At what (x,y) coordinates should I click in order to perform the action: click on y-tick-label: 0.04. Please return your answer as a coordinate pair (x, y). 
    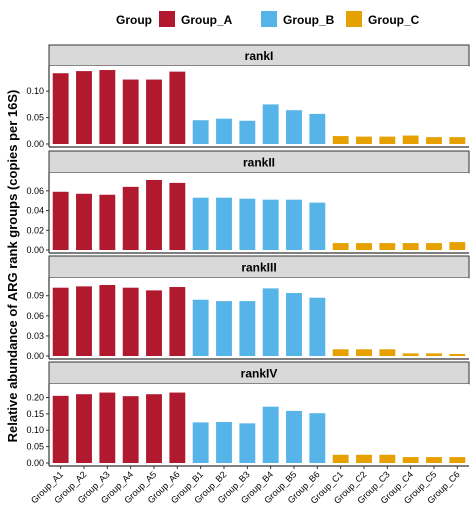
    Looking at the image, I should click on (35, 211).